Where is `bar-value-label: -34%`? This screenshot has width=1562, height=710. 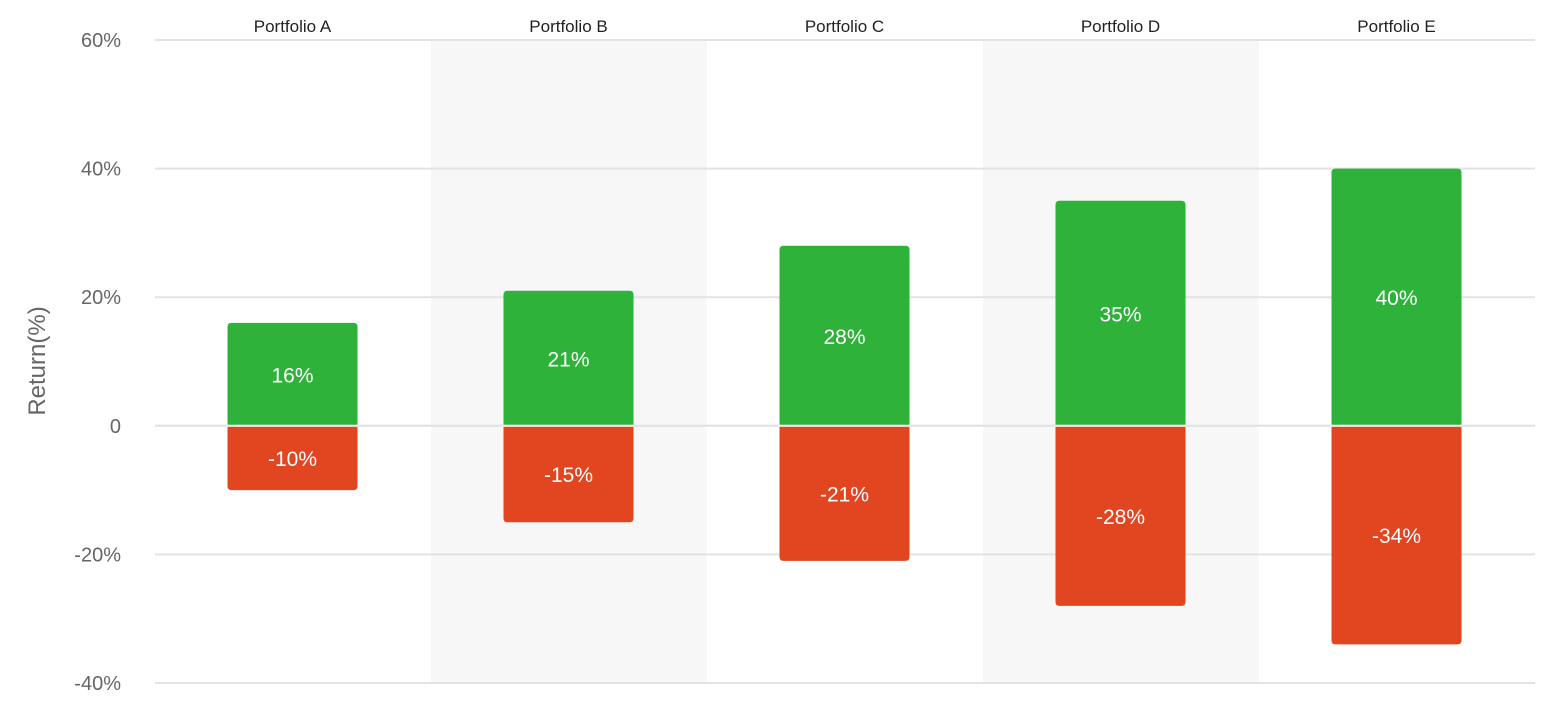
bar-value-label: -34% is located at coordinates (1396, 536).